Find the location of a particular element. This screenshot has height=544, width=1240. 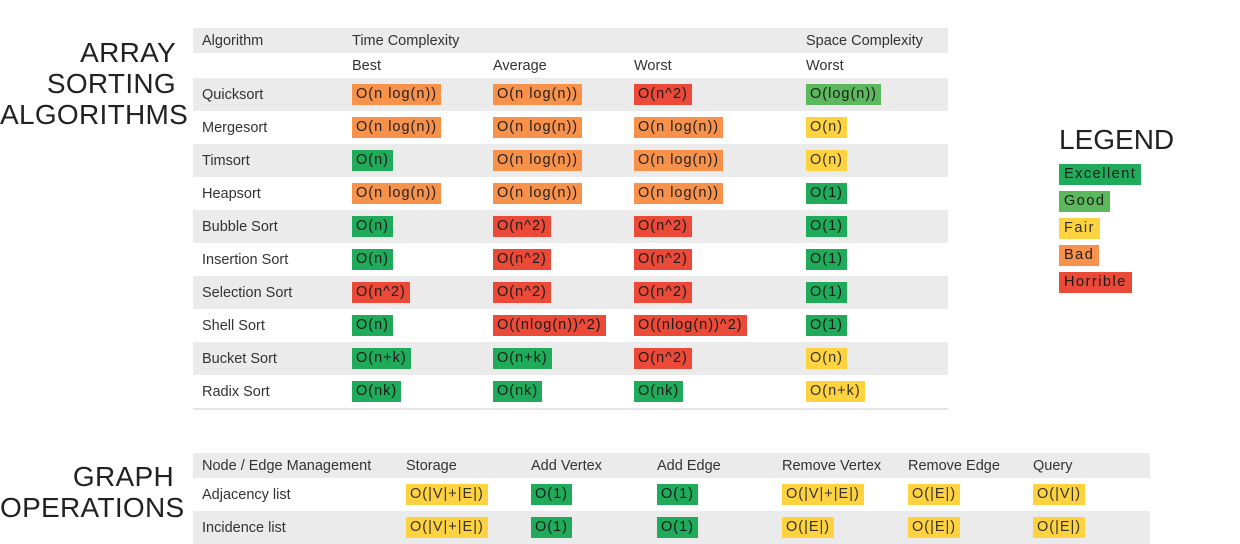

legend-badge-good: Good is located at coordinates (1085, 201).